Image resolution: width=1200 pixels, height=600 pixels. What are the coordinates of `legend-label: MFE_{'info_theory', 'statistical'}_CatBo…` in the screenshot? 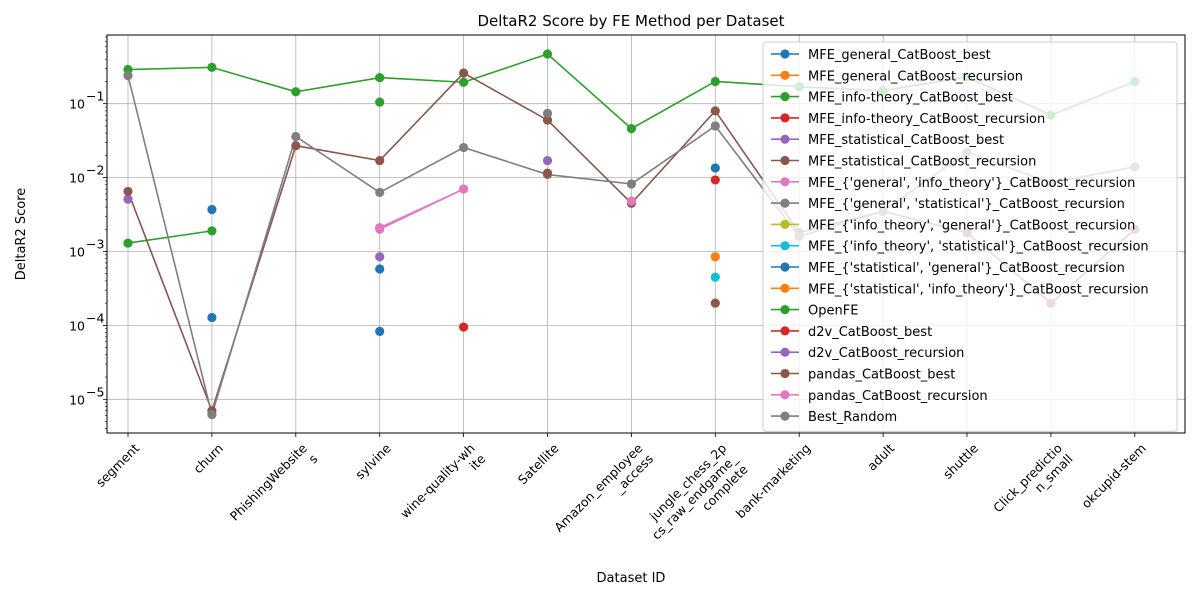 It's located at (978, 247).